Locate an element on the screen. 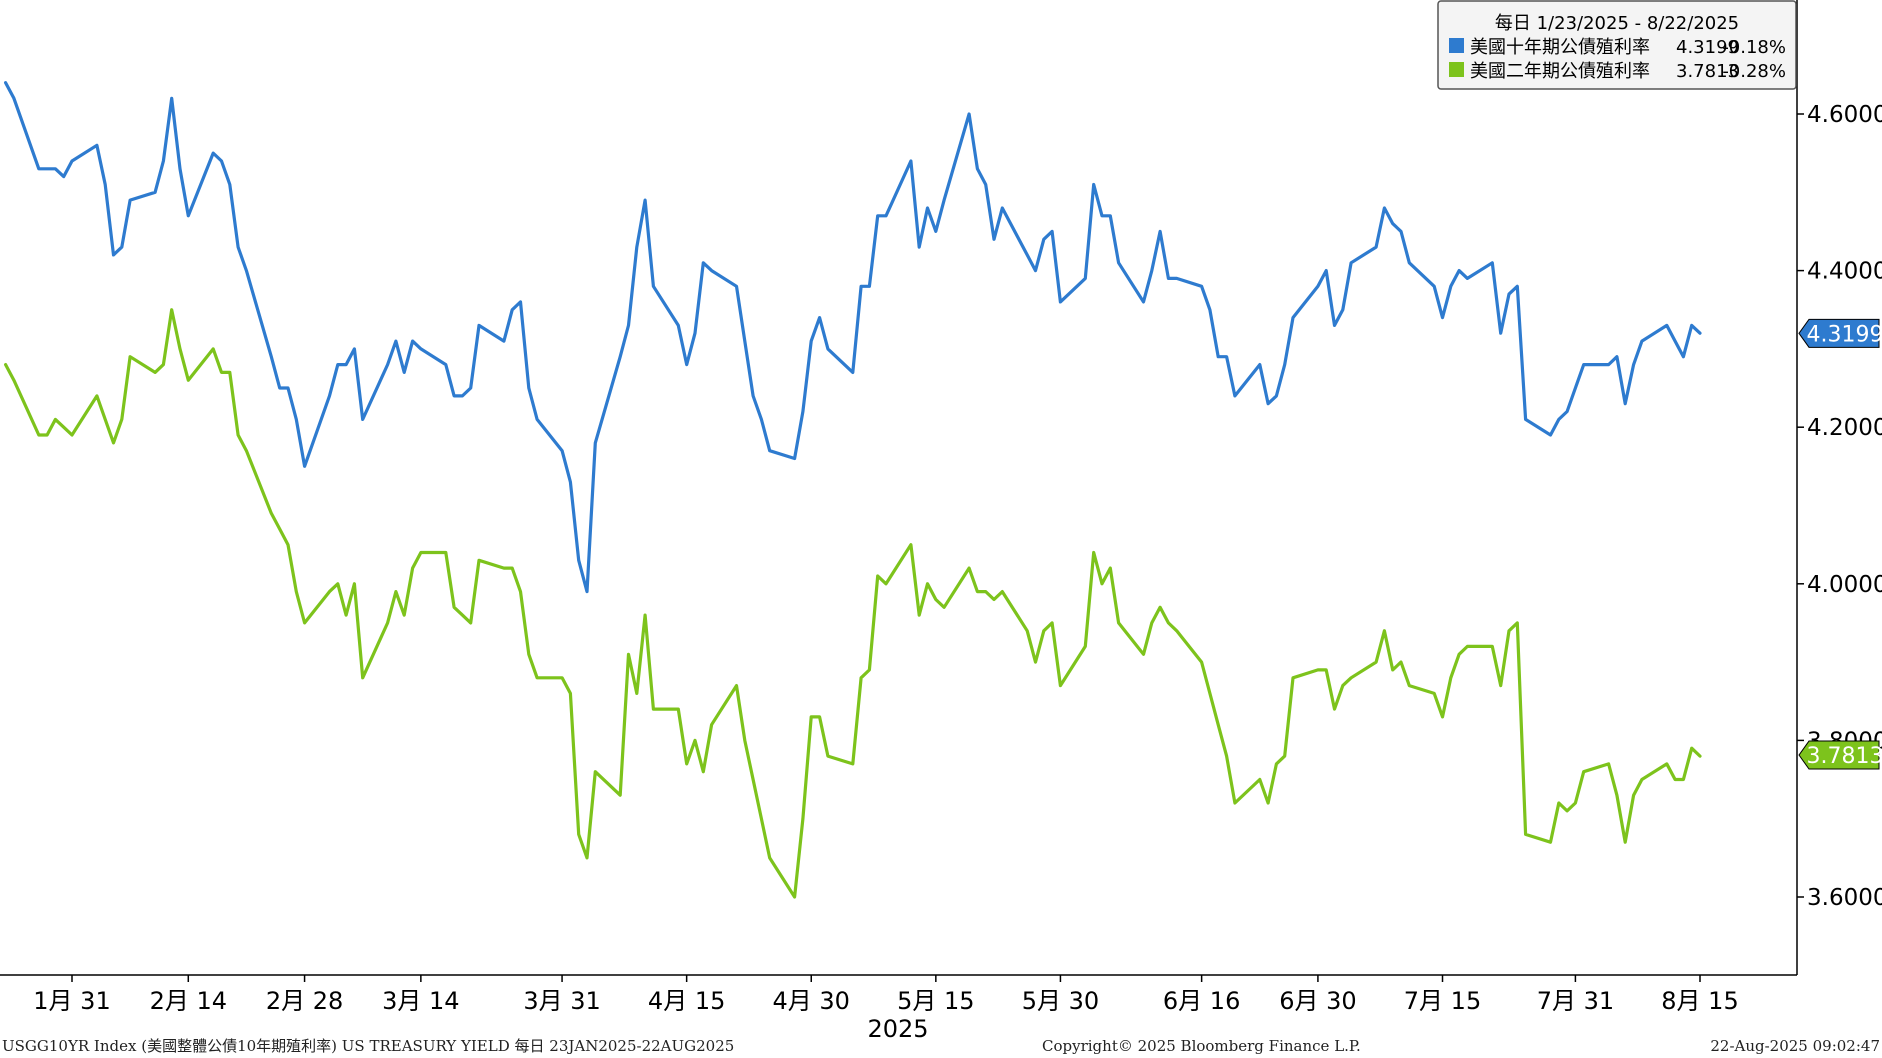 This screenshot has width=1882, height=1058. last-value-badge-2y: 3.7813 is located at coordinates (1840, 755).